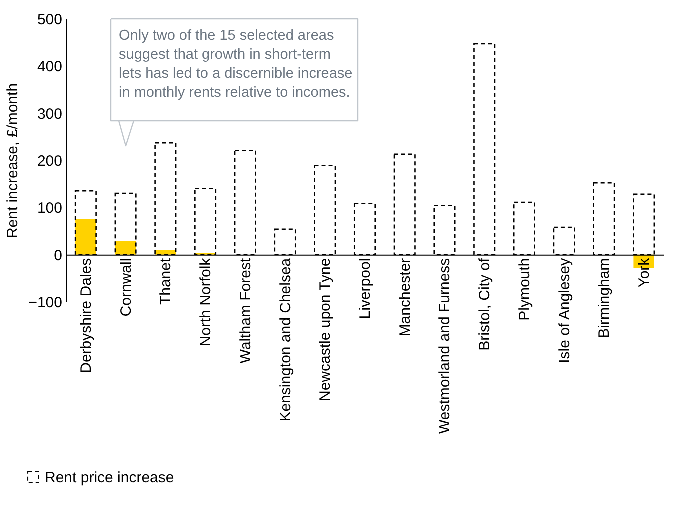 This screenshot has height=506, width=696. Describe the element at coordinates (605, 298) in the screenshot. I see `x-tick-label: Birmingham` at that location.